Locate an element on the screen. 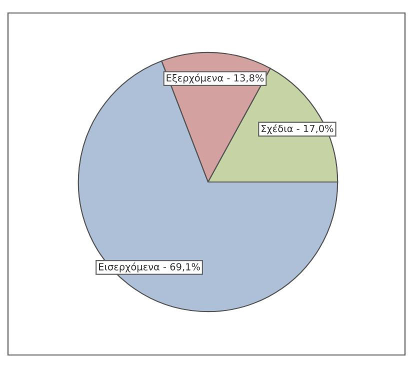 The width and height of the screenshot is (413, 368). slice-label: Εξερχόμενα - 13,8% is located at coordinates (215, 79).